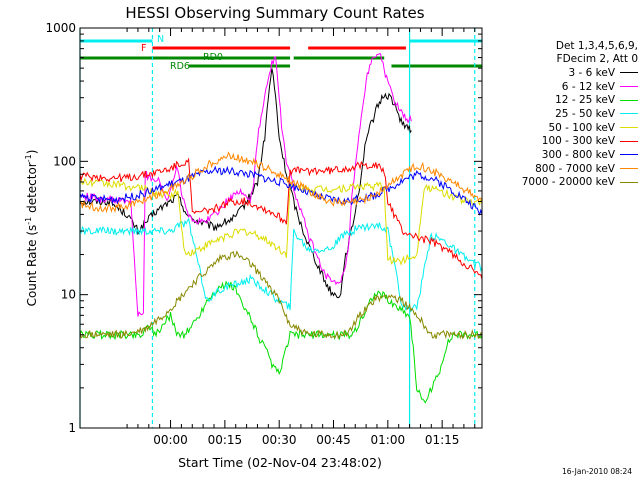 Image resolution: width=640 pixels, height=480 pixels. Describe the element at coordinates (68, 295) in the screenshot. I see `y-tick-label: 10` at that location.